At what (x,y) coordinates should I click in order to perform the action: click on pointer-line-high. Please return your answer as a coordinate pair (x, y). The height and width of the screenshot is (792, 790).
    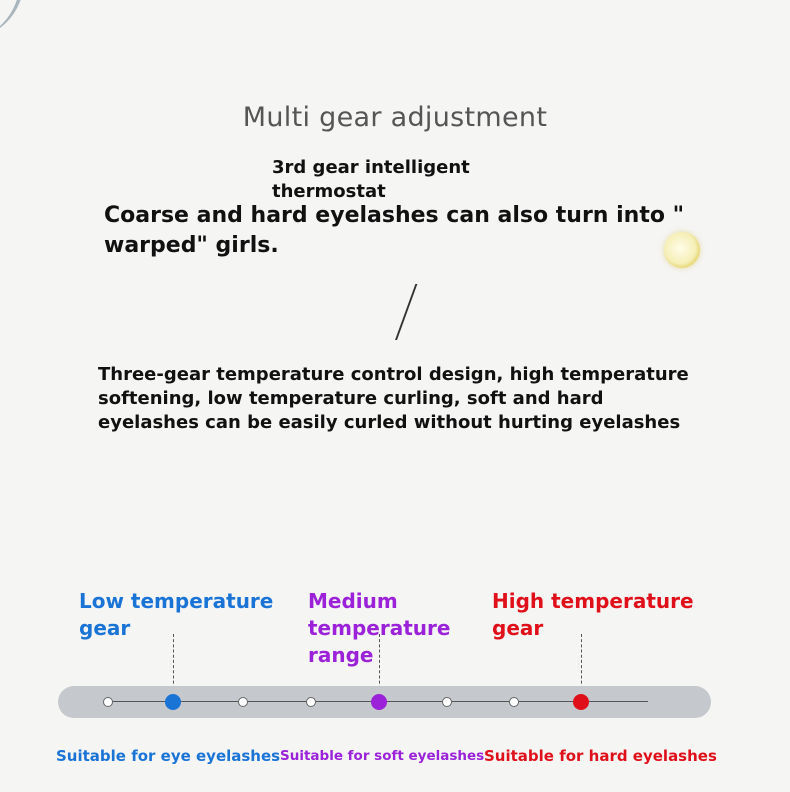
    Looking at the image, I should click on (581, 664).